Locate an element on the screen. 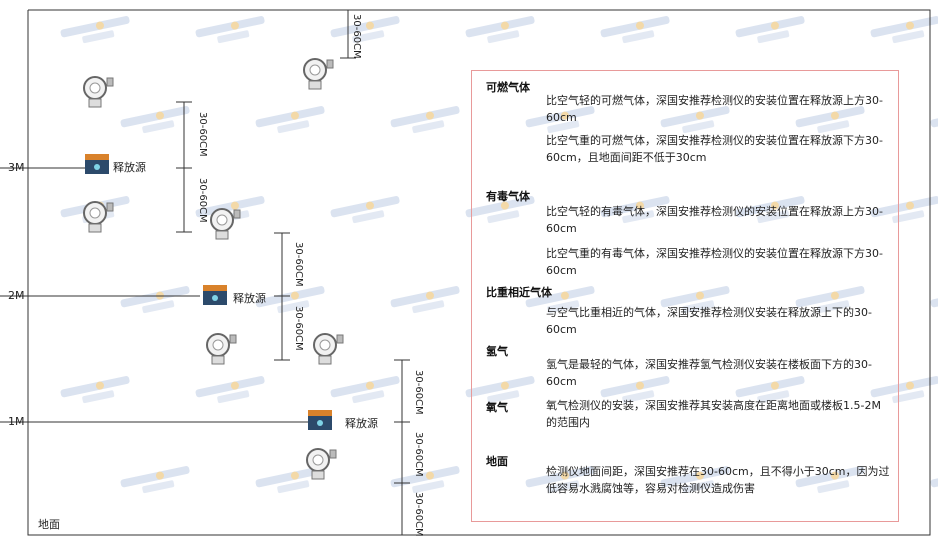 Image resolution: width=938 pixels, height=541 pixels. level-label-1m: 1M is located at coordinates (16, 421).